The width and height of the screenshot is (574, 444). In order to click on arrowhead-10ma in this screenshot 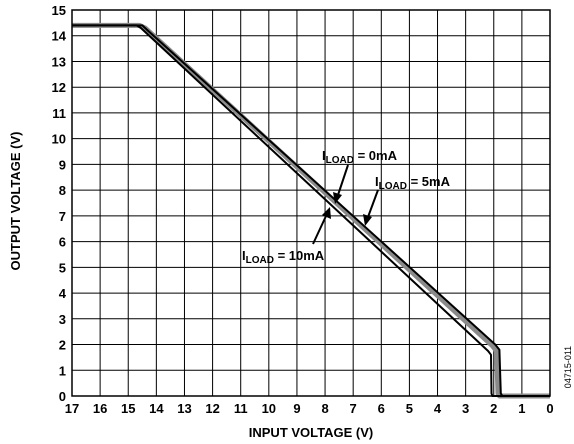, I will do `click(326, 213)`.